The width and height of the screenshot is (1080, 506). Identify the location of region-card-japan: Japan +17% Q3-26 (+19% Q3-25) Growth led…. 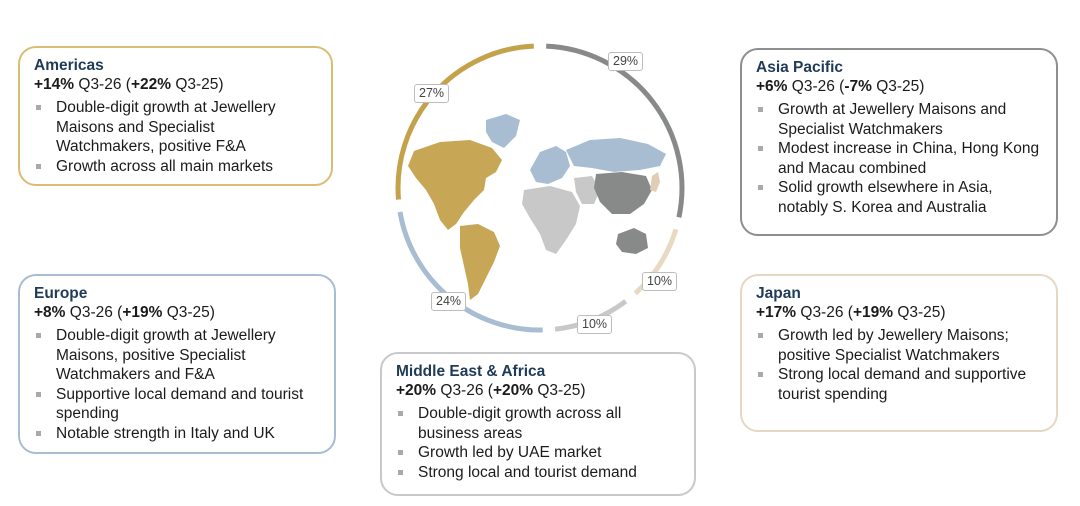
(899, 353).